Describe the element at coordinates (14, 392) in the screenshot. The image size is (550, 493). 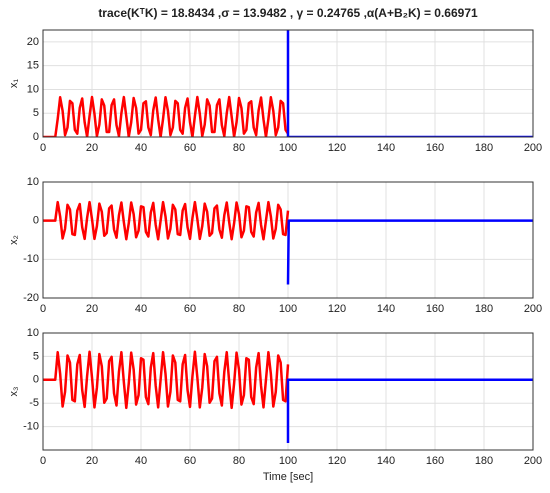
I see `y-axis-label: x₃` at that location.